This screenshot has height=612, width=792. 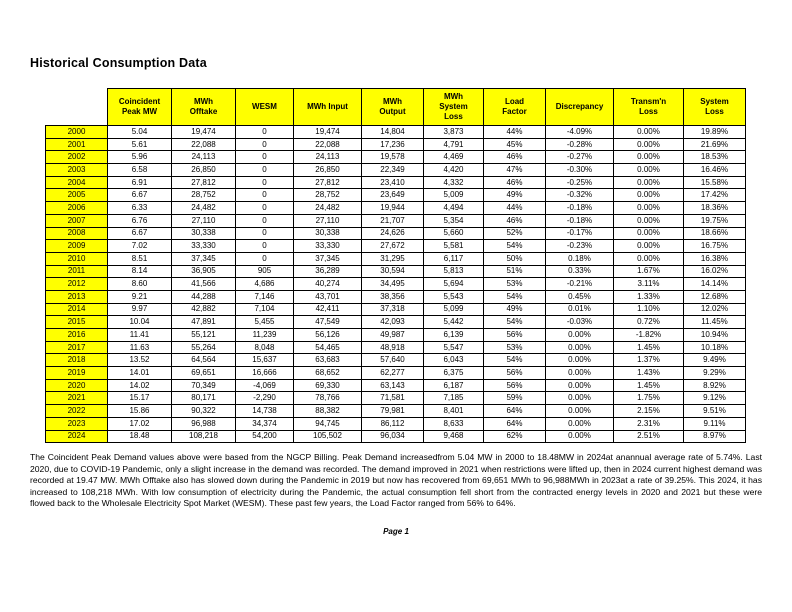 What do you see at coordinates (453, 335) in the screenshot?
I see `value-cell: 6,139` at bounding box center [453, 335].